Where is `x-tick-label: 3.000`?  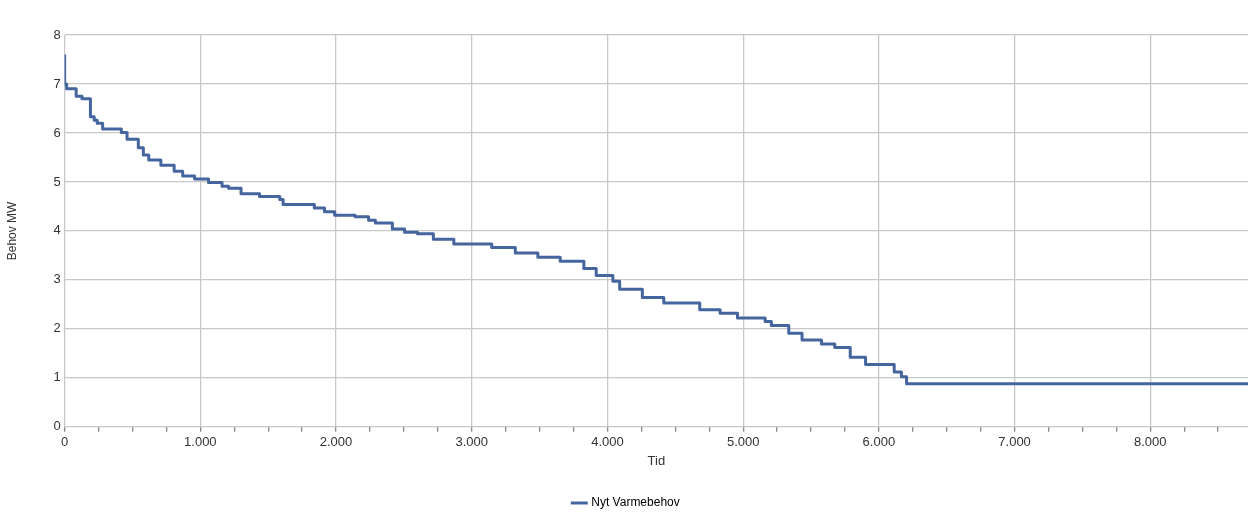 x-tick-label: 3.000 is located at coordinates (472, 442).